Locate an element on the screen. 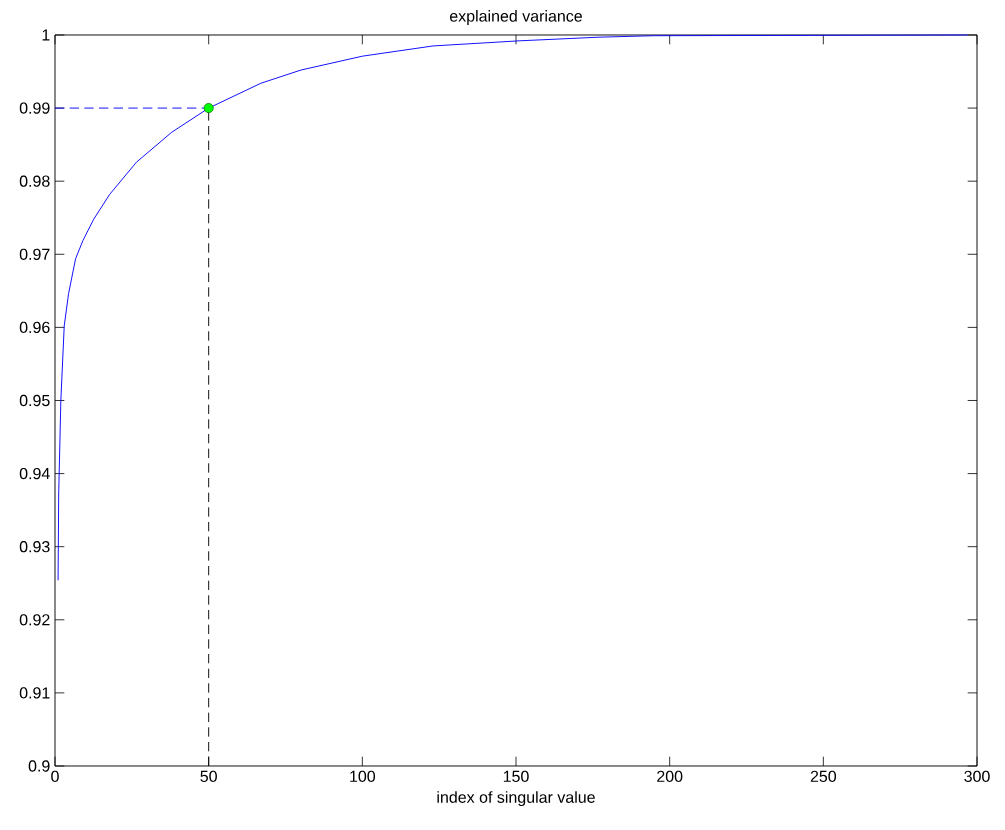  y-tick-label: 0.95 is located at coordinates (34, 400).